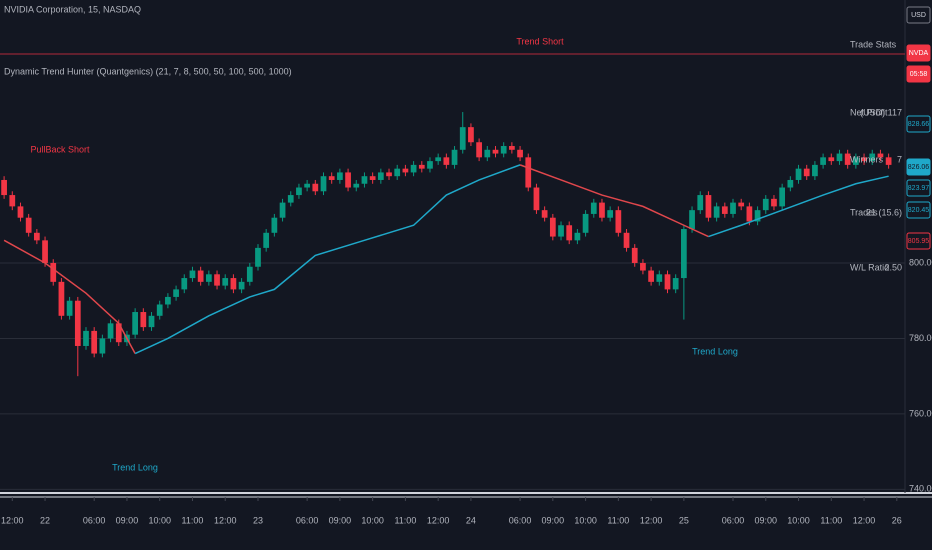 The height and width of the screenshot is (550, 932). I want to click on trend-line, so click(327, 259).